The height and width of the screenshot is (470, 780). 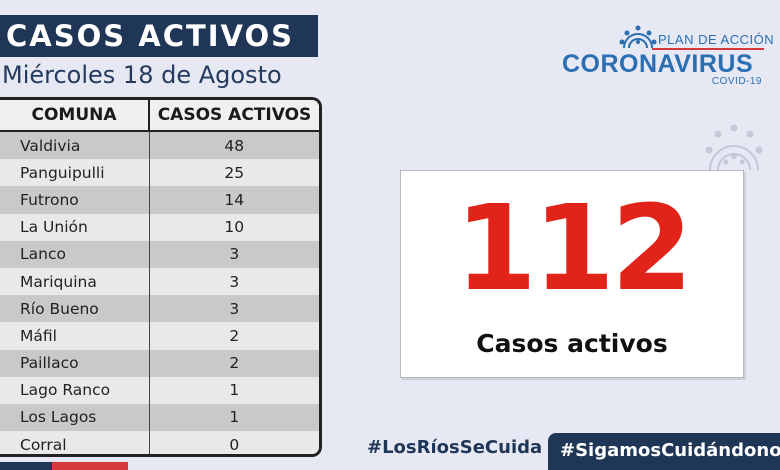 What do you see at coordinates (658, 64) in the screenshot?
I see `logo-name: CORONAVIRUS` at bounding box center [658, 64].